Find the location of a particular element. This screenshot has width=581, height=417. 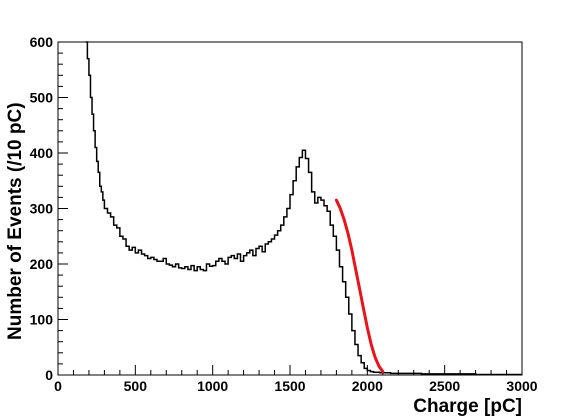

y-tick-label: 600 is located at coordinates (42, 42).